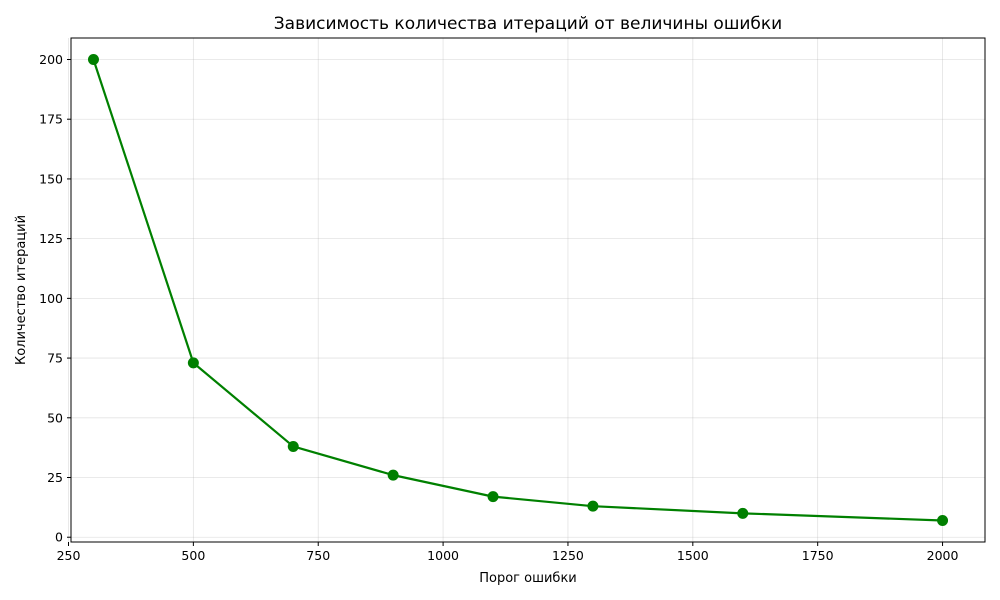  I want to click on x-tick-label: 1750, so click(818, 555).